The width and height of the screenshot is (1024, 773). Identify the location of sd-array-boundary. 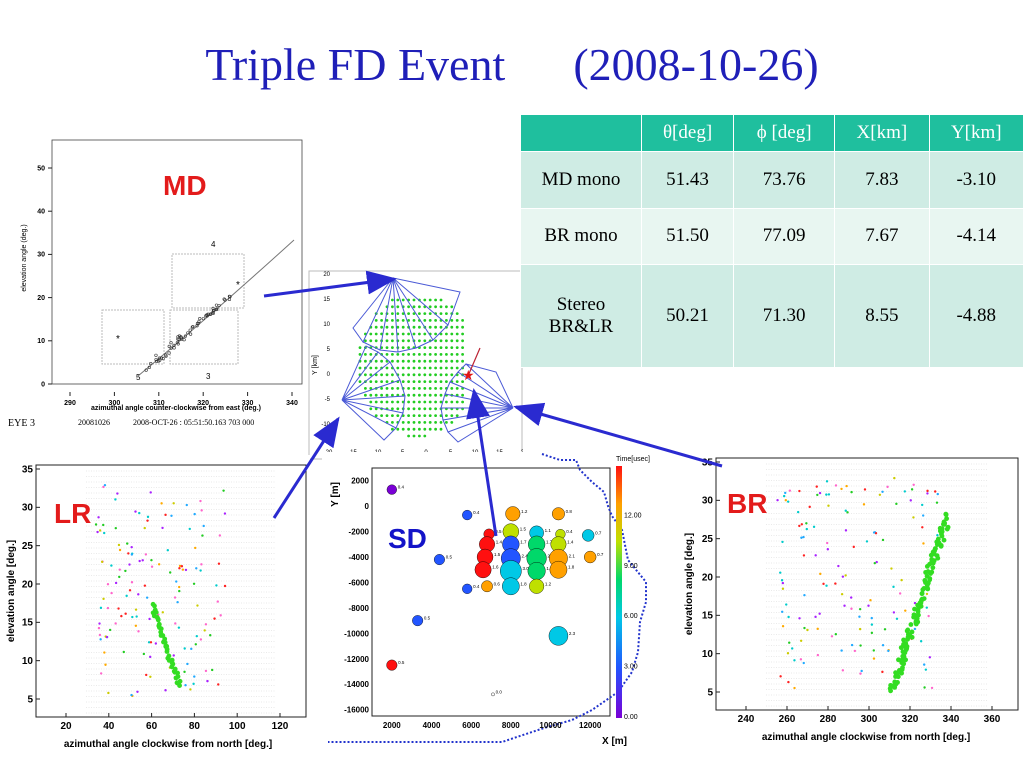
(487, 598).